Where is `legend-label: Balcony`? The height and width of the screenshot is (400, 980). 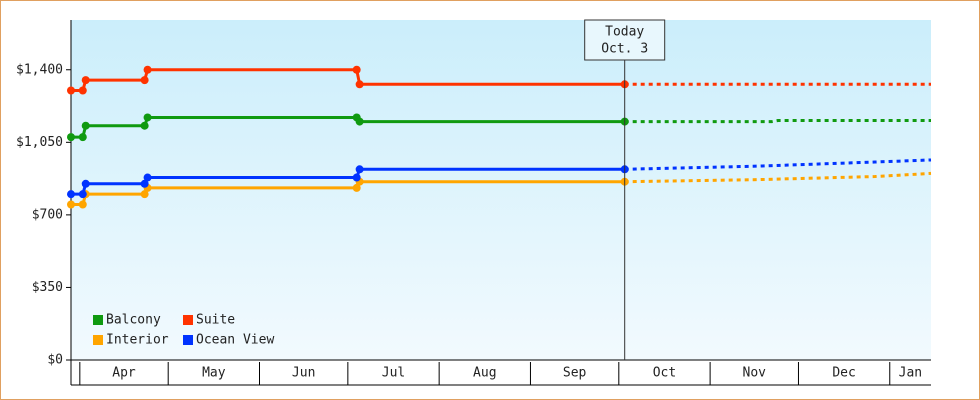
legend-label: Balcony is located at coordinates (133, 320).